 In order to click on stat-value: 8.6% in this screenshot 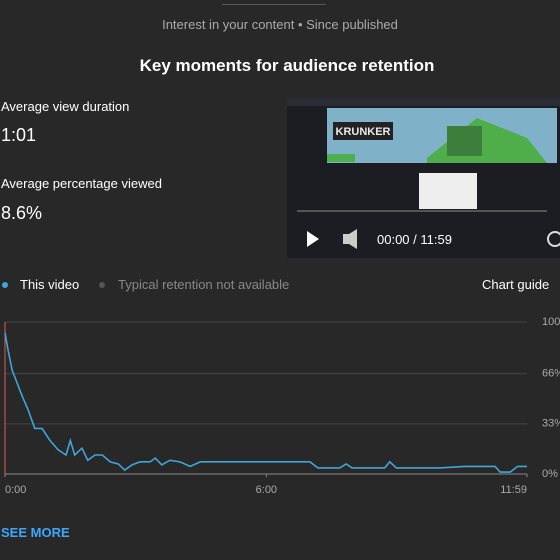, I will do `click(22, 213)`.